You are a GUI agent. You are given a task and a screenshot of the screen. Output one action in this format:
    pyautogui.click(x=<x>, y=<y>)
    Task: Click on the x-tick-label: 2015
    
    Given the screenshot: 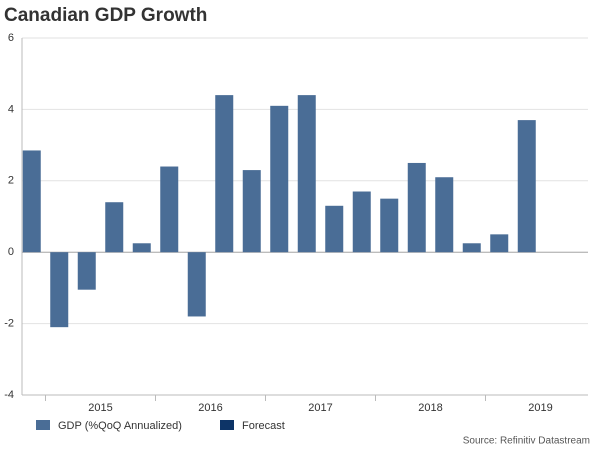 What is the action you would take?
    pyautogui.click(x=100, y=408)
    